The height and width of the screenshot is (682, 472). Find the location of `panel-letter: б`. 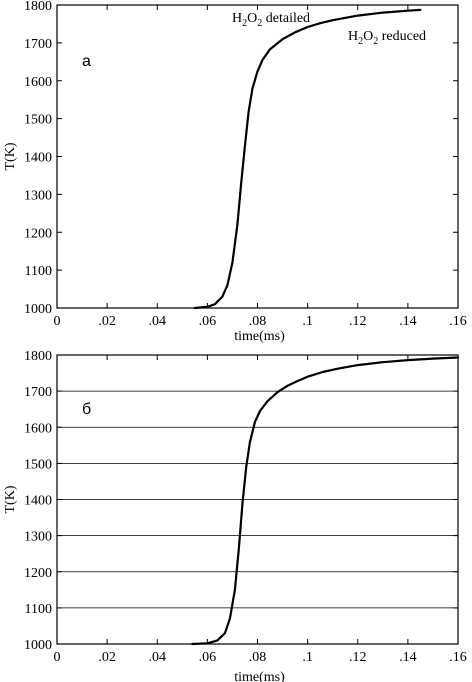

panel-letter: б is located at coordinates (86, 409).